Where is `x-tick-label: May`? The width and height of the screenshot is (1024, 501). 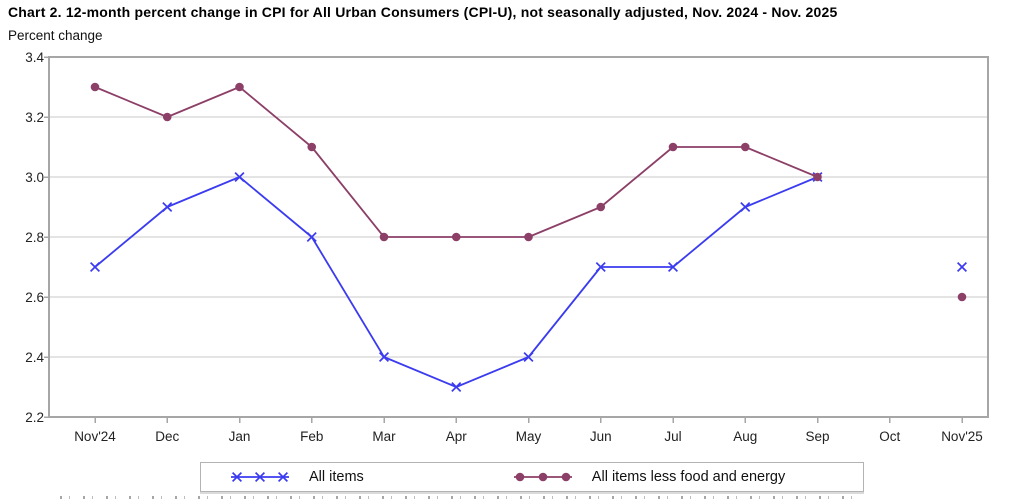 x-tick-label: May is located at coordinates (529, 436).